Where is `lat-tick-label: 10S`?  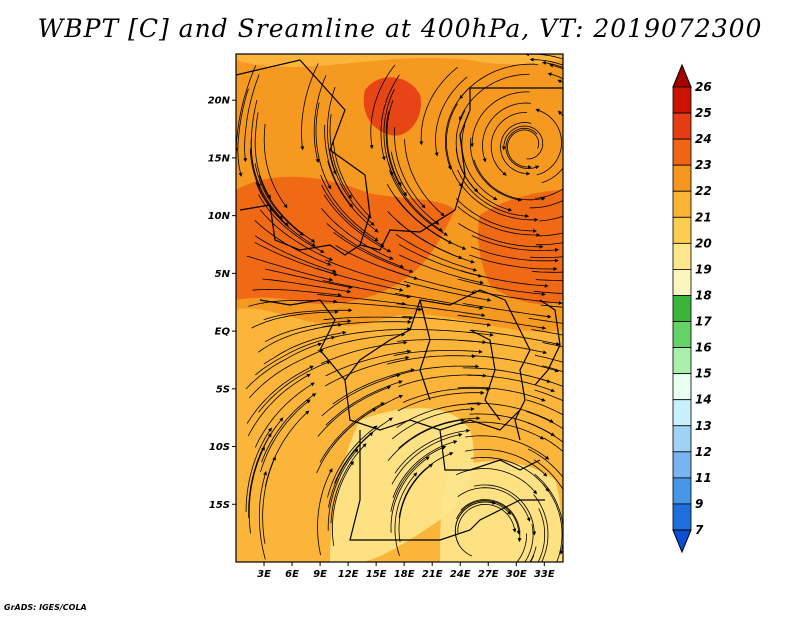
lat-tick-label: 10S is located at coordinates (219, 447).